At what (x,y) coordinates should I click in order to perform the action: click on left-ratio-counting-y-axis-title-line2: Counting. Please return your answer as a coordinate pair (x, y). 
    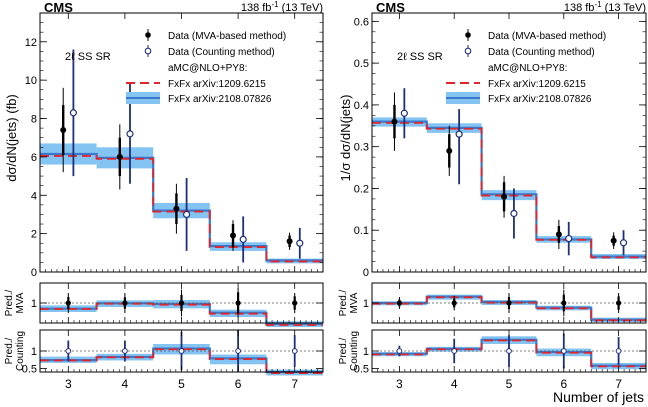
    Looking at the image, I should click on (20, 351).